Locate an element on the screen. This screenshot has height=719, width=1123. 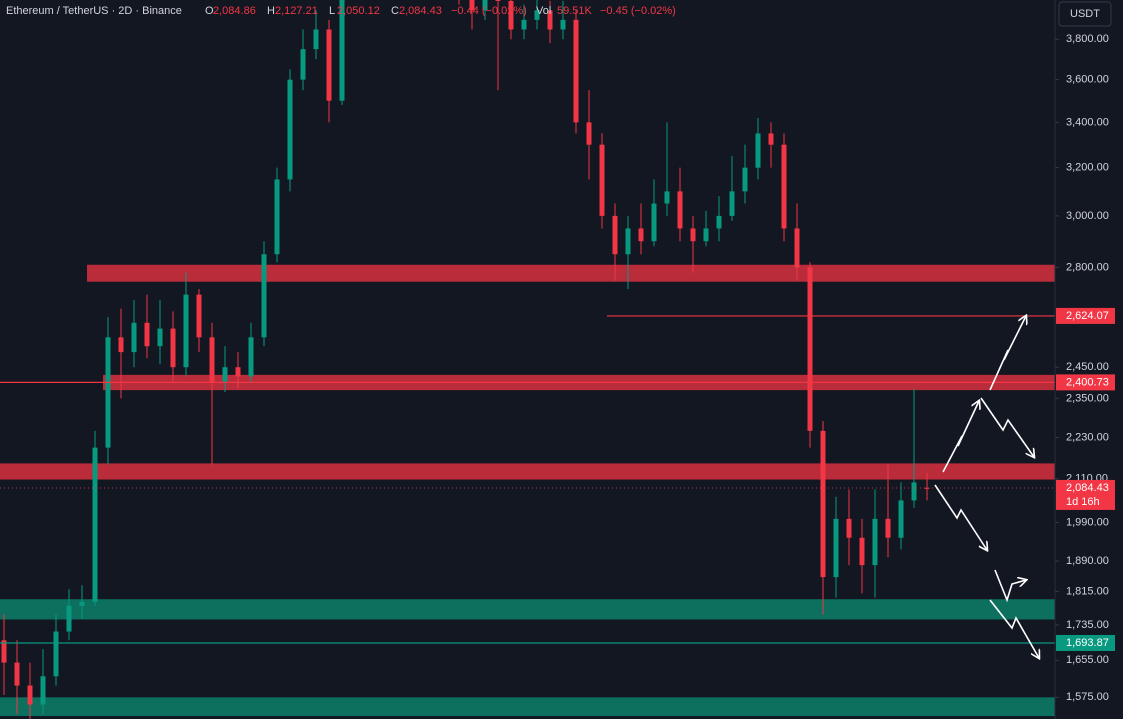
countdown: 1d 16h is located at coordinates (1083, 502).